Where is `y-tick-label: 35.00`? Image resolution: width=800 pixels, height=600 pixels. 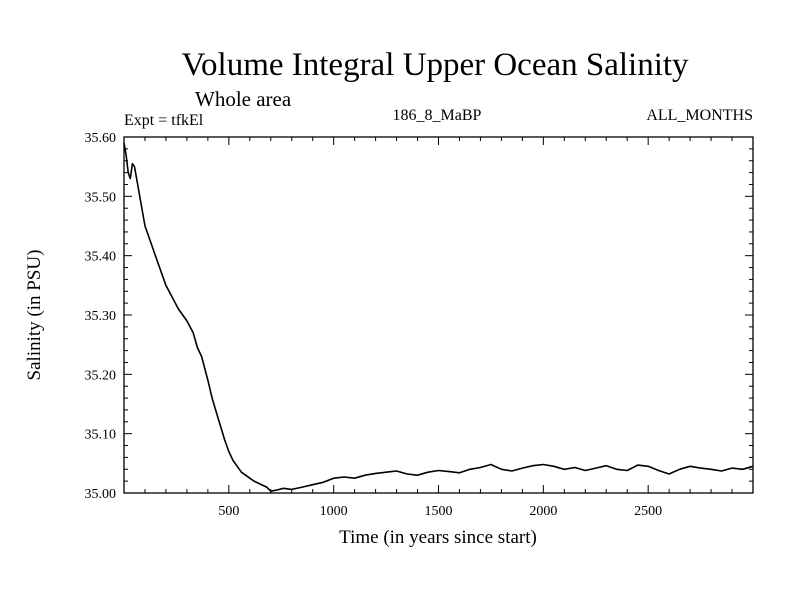 y-tick-label: 35.00 is located at coordinates (101, 494).